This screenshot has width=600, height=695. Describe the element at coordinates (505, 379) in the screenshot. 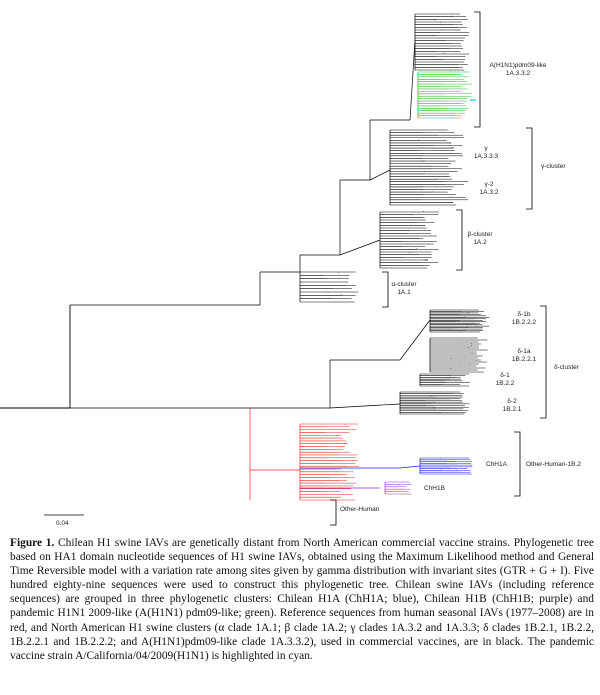

I see `label-delta1: δ-1 1B.2.2` at that location.